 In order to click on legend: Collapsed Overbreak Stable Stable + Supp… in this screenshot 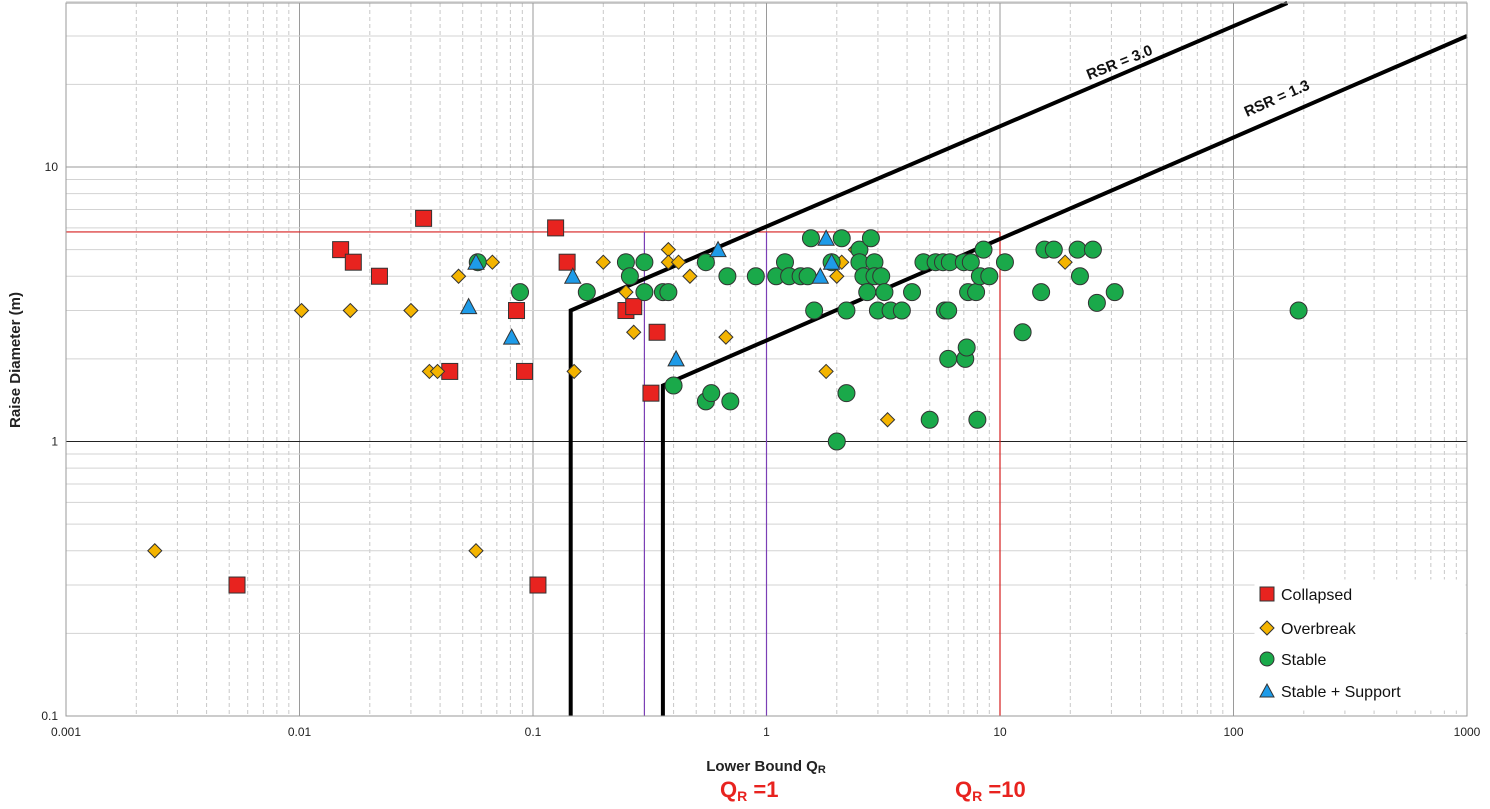, I will do `click(1360, 645)`.